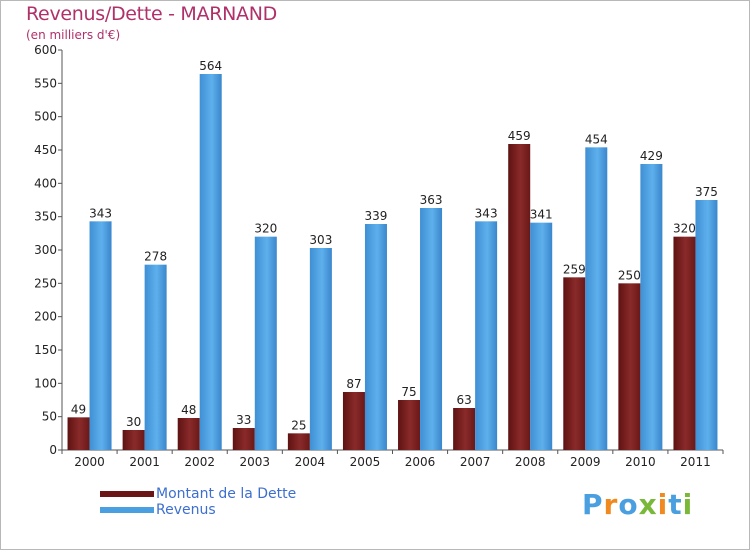  I want to click on x-tick-label: 2000, so click(89, 462).